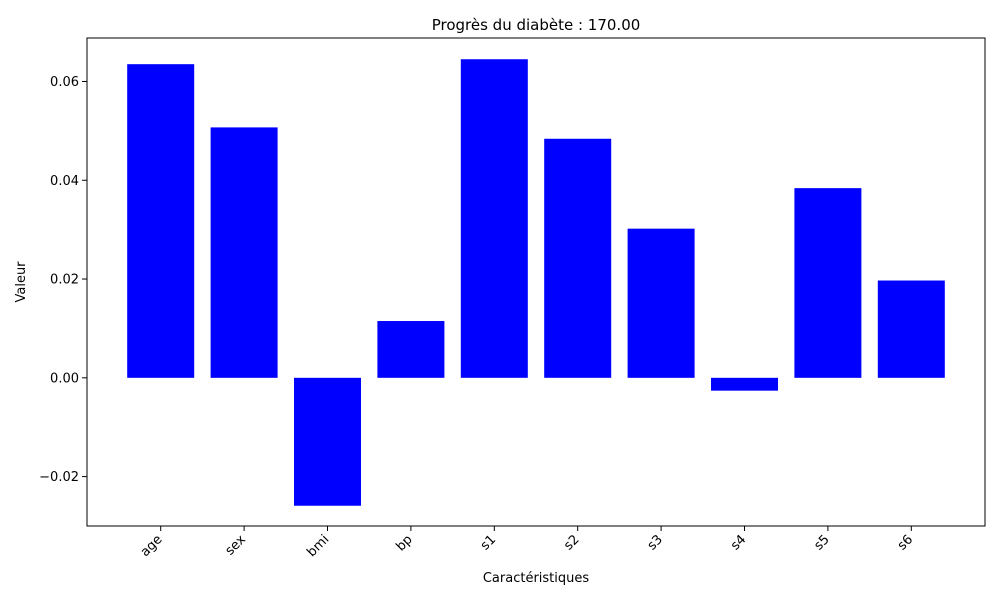 This screenshot has width=1000, height=600. I want to click on x-tick-label: s4, so click(738, 542).